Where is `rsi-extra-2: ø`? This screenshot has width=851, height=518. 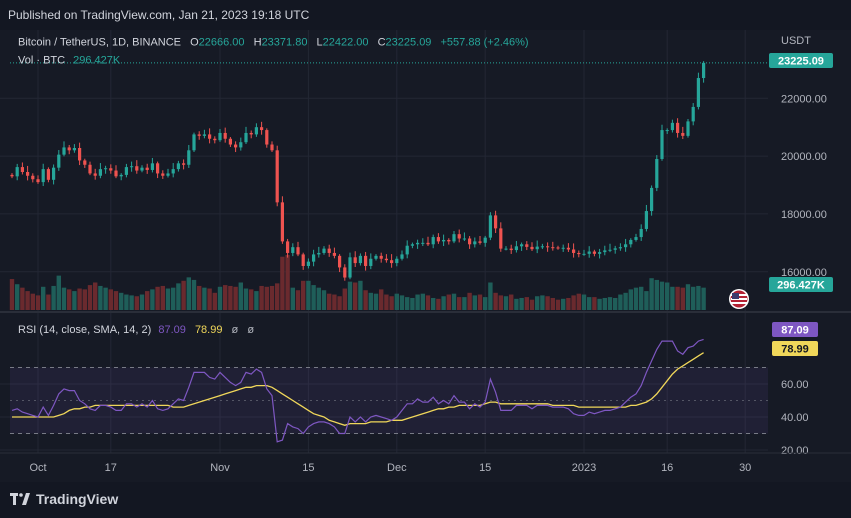
rsi-extra-2: ø is located at coordinates (250, 330).